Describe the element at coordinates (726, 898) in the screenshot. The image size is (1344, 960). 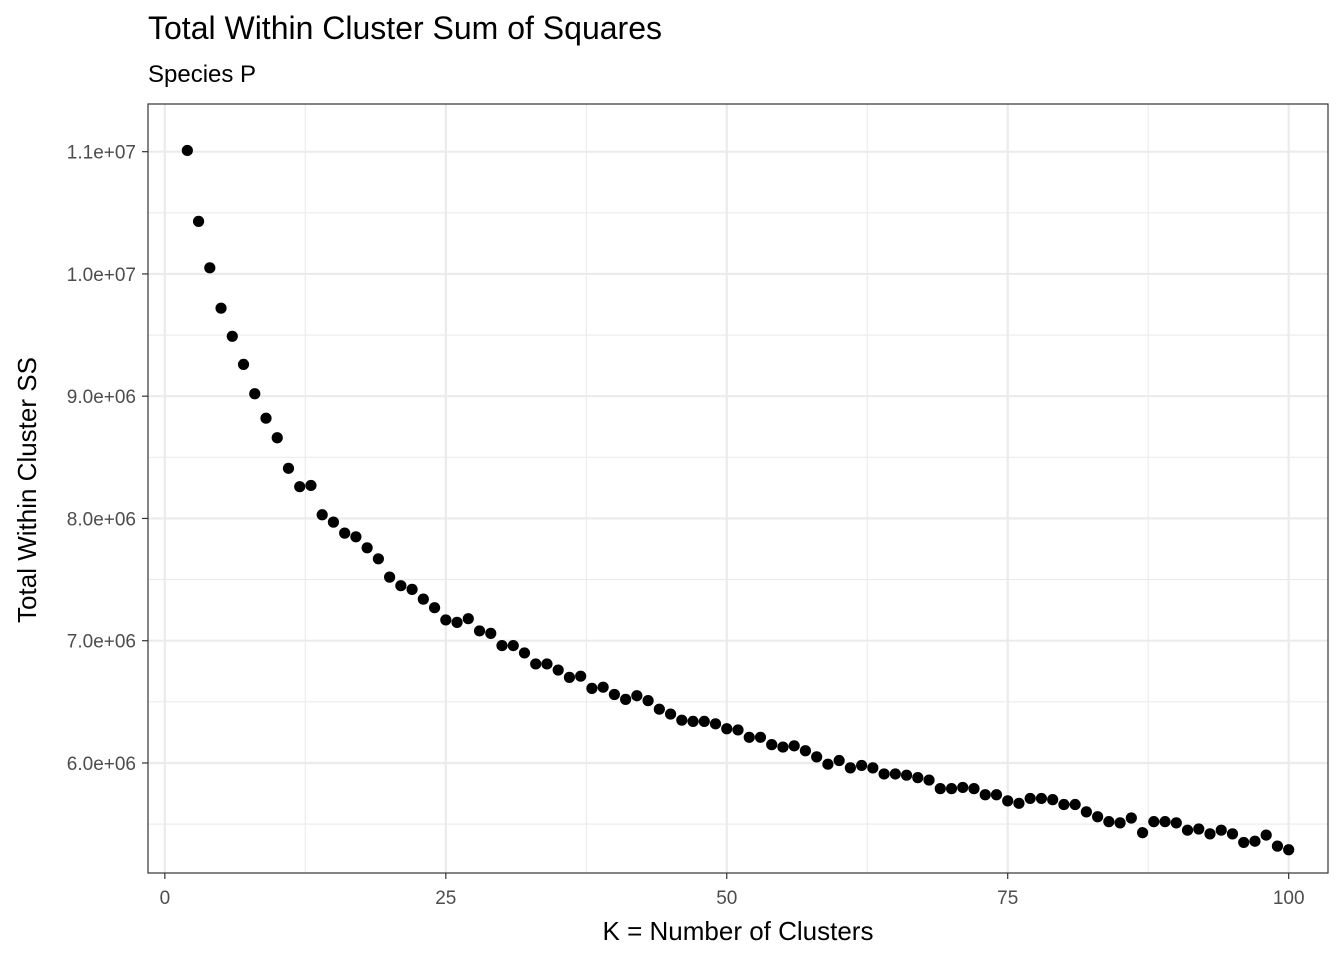
I see `x-tick-label: 50` at that location.